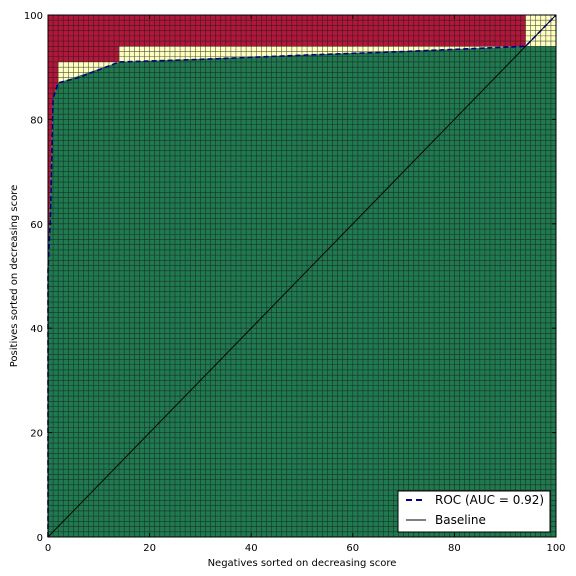  I want to click on x-tick-label: 80, so click(454, 548).